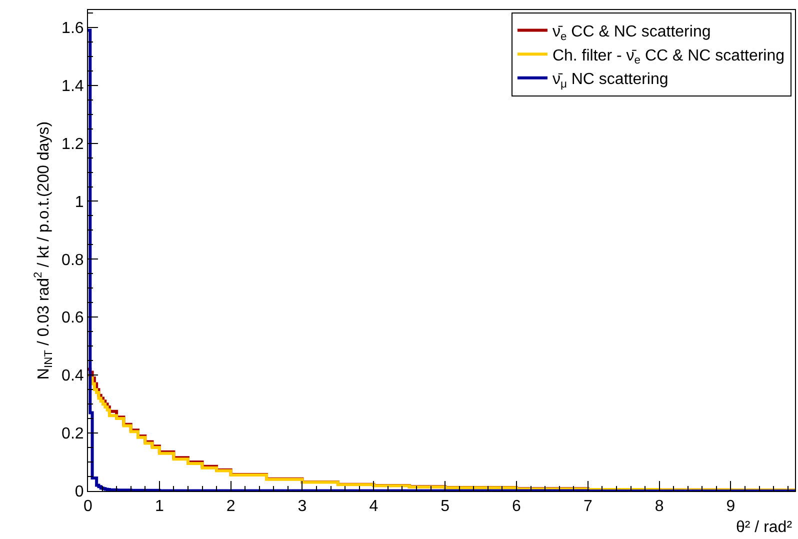  Describe the element at coordinates (73, 86) in the screenshot. I see `y-tick-label: 1.4` at that location.